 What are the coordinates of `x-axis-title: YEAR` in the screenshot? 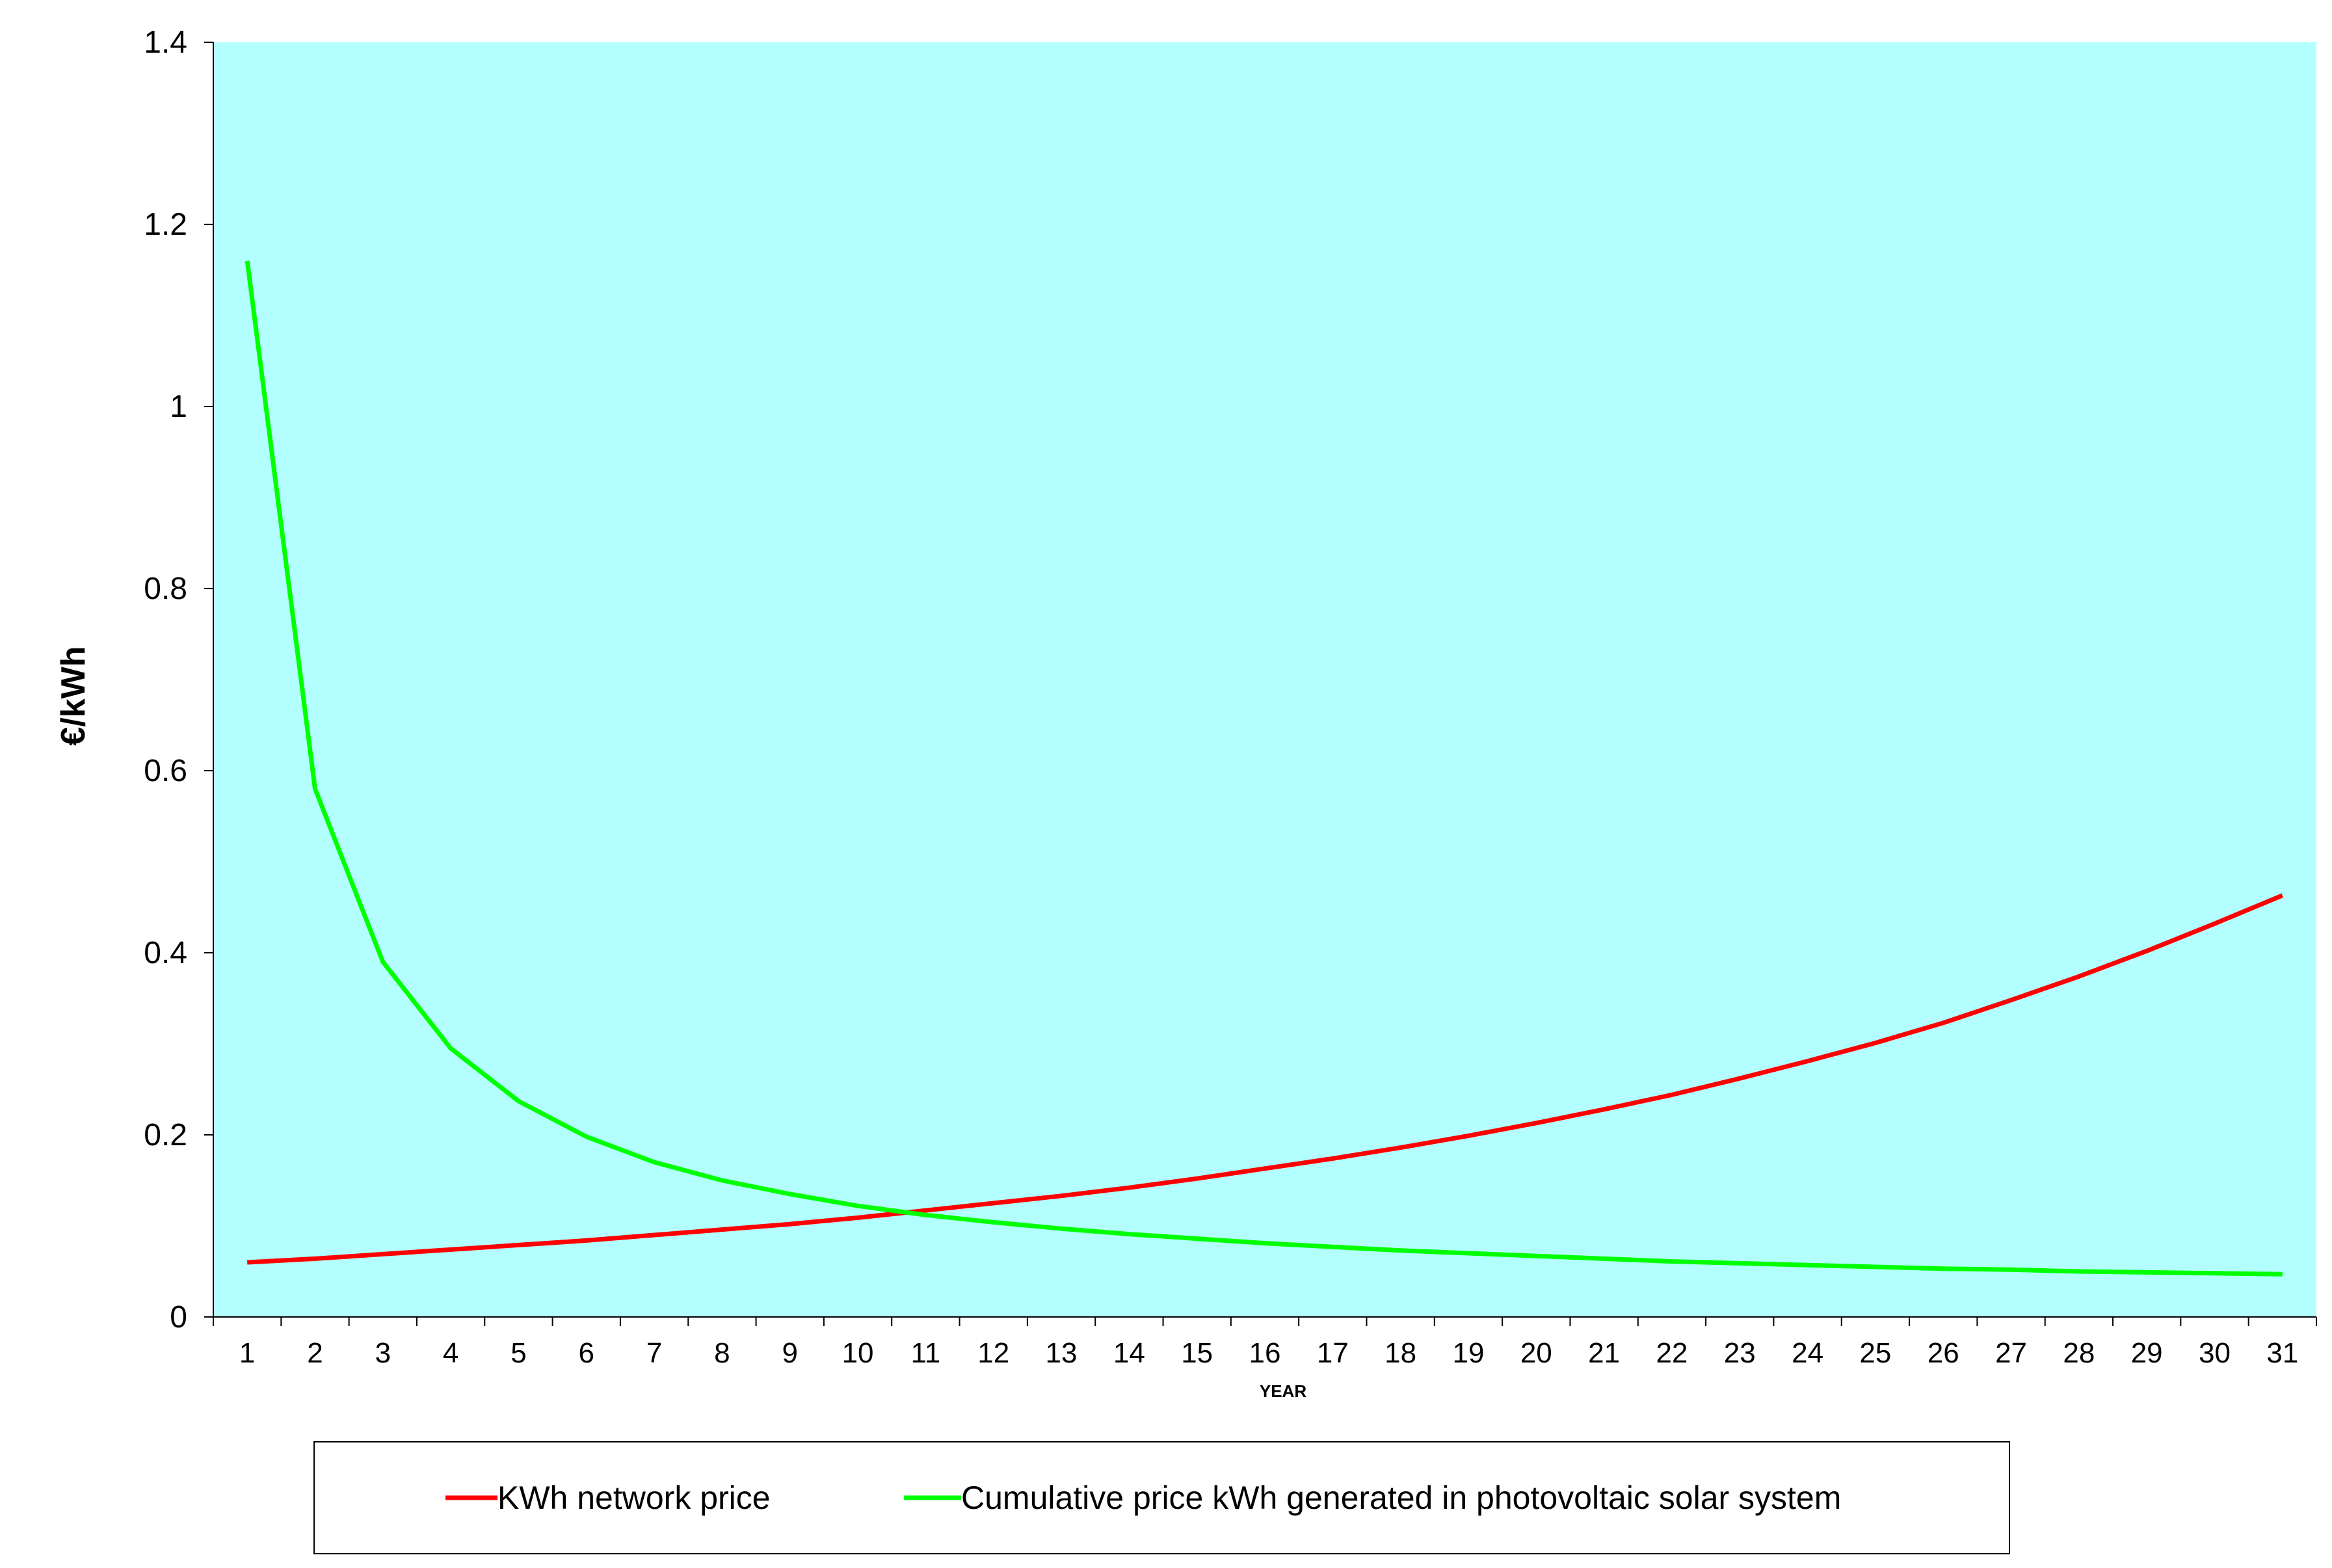 It's located at (1283, 1391).